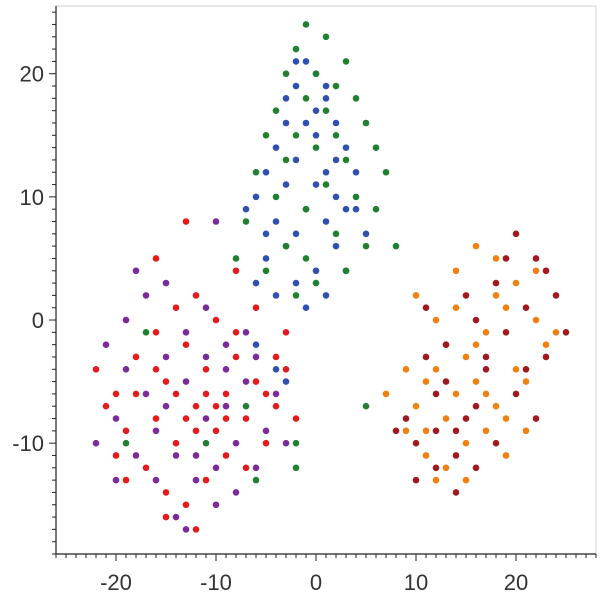 Image resolution: width=602 pixels, height=602 pixels. Describe the element at coordinates (216, 582) in the screenshot. I see `x-tick-label: -10` at that location.